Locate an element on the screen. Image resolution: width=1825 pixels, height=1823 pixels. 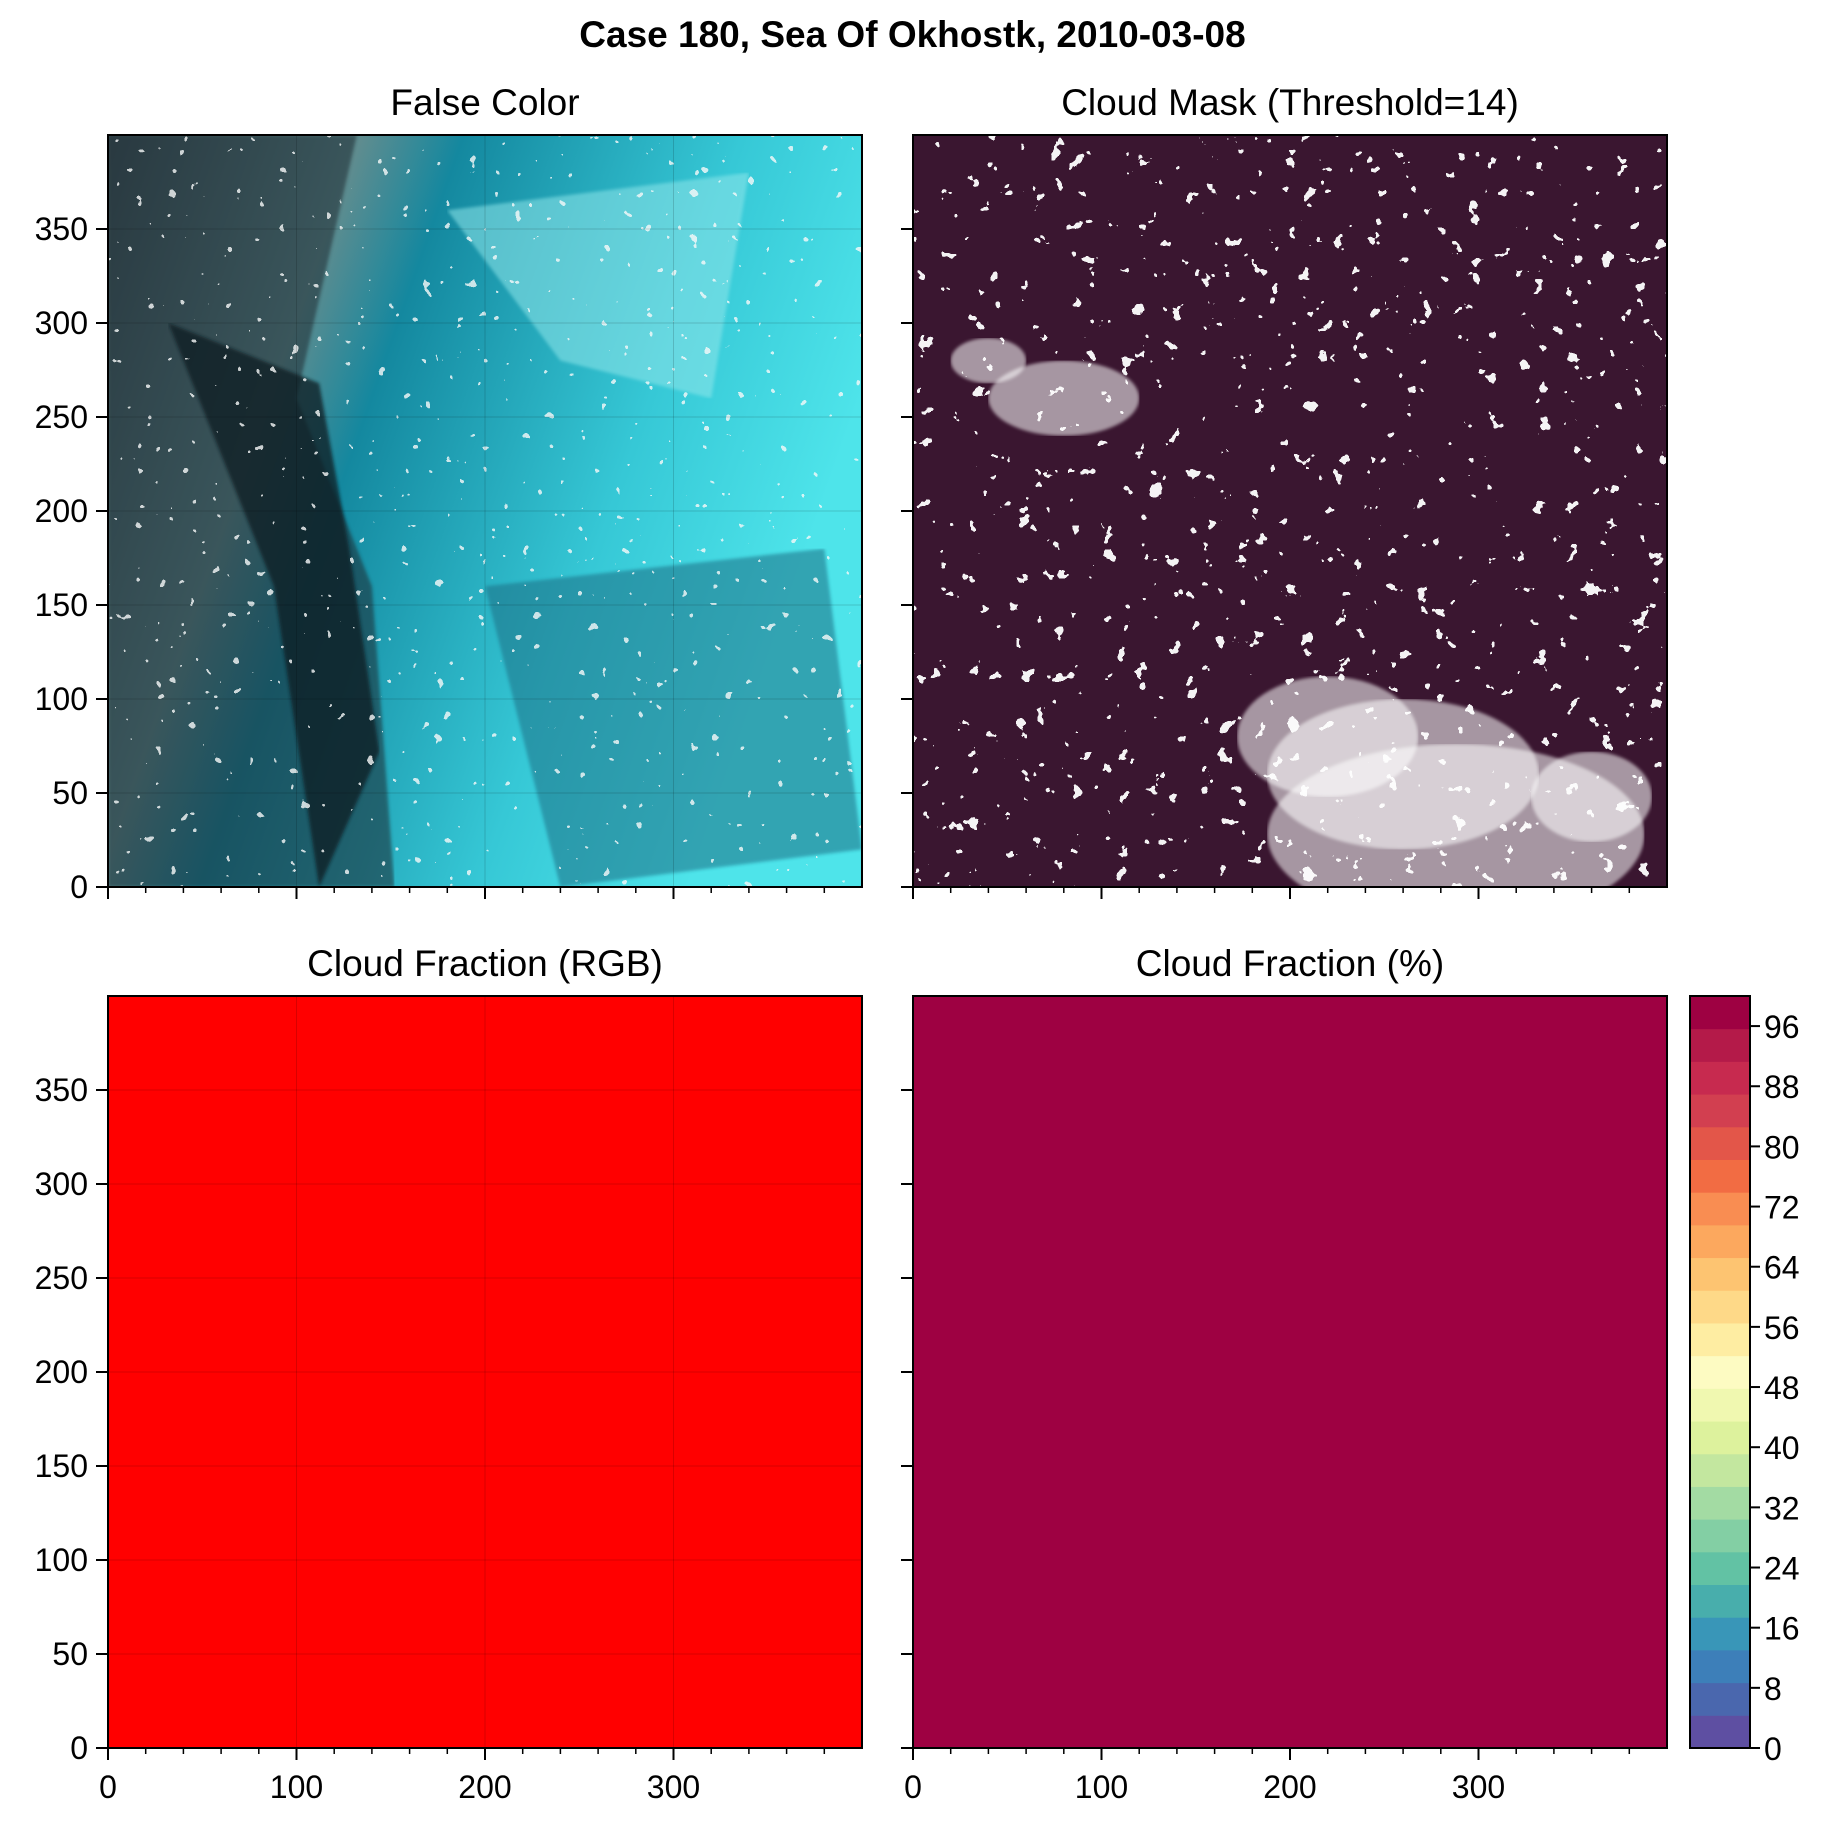
colorbar-tick-label: 40 is located at coordinates (1782, 1448).